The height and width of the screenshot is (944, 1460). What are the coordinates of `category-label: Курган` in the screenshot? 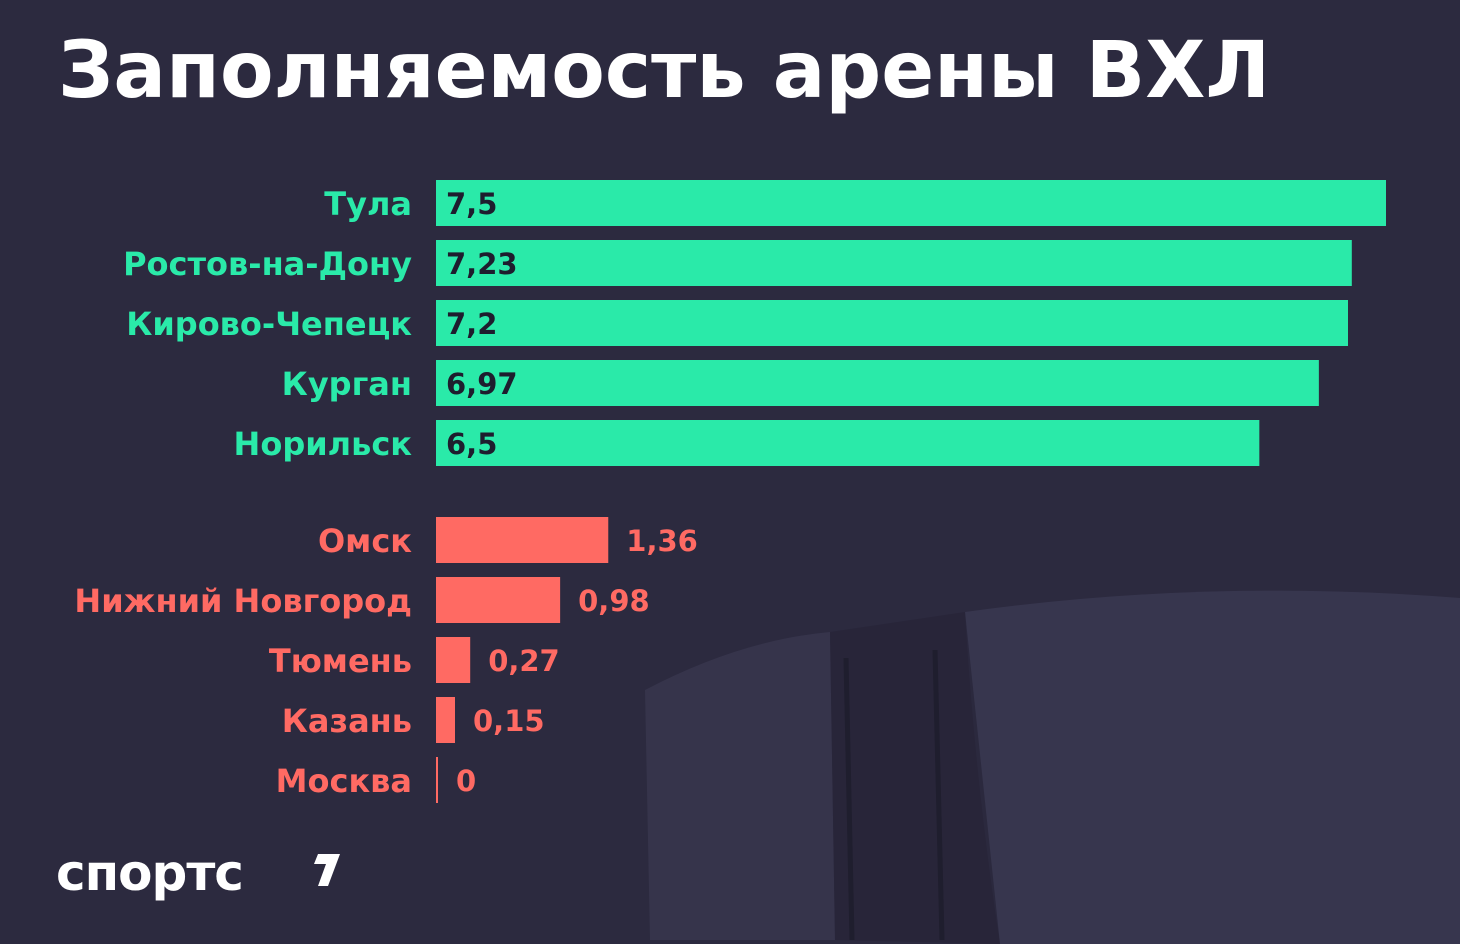 It's located at (347, 384).